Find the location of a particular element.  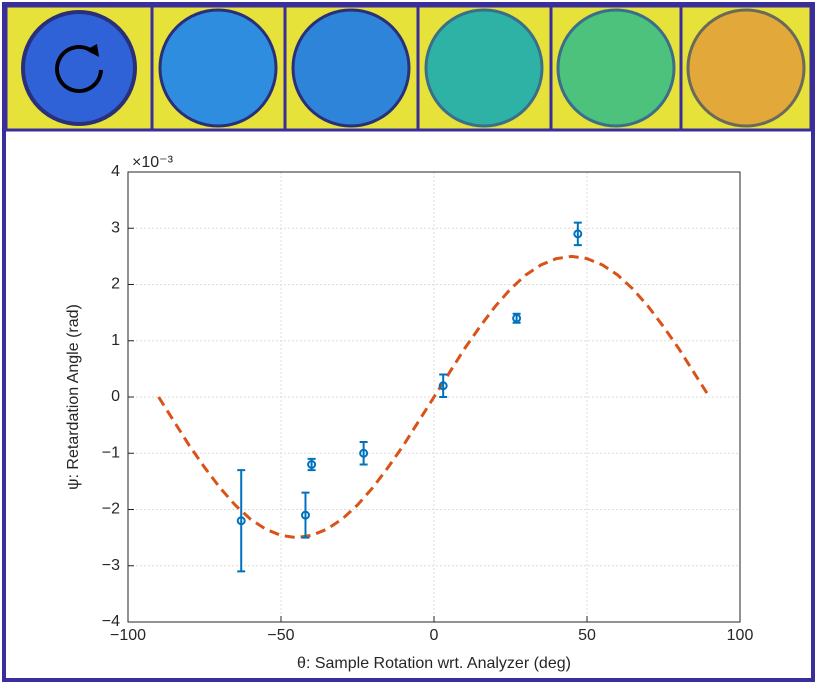

rotate-icon is located at coordinates (79, 68).